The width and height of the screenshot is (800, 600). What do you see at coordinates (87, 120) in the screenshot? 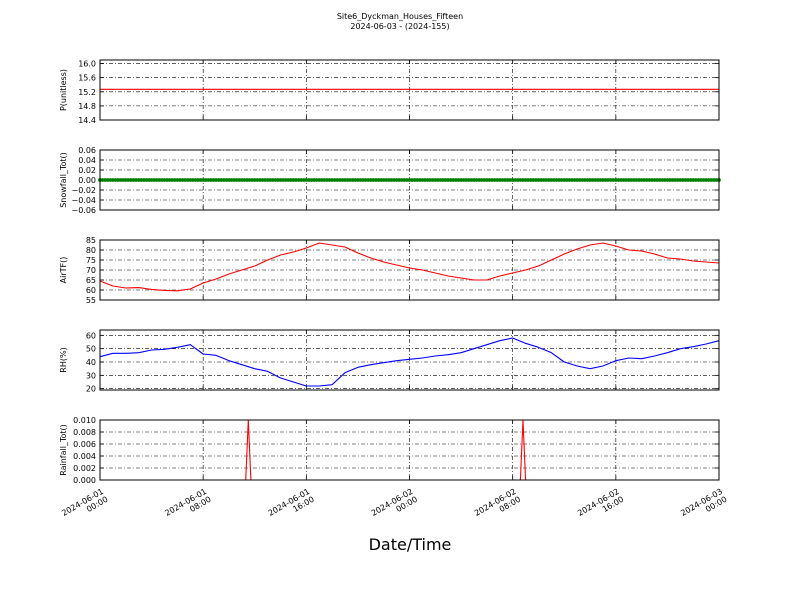
I see `y-tick-label: 14.4` at bounding box center [87, 120].